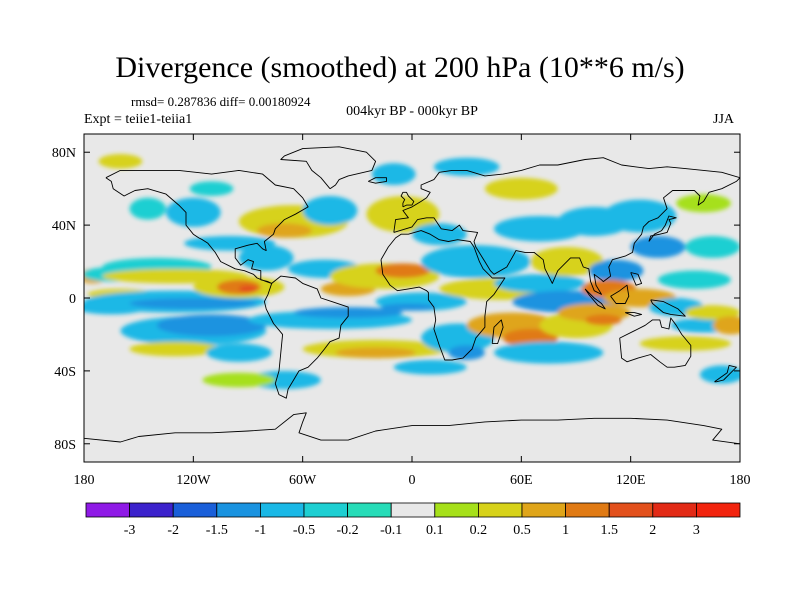 This screenshot has height=600, width=800. What do you see at coordinates (65, 445) in the screenshot?
I see `y-tick-label: 80S` at bounding box center [65, 445].